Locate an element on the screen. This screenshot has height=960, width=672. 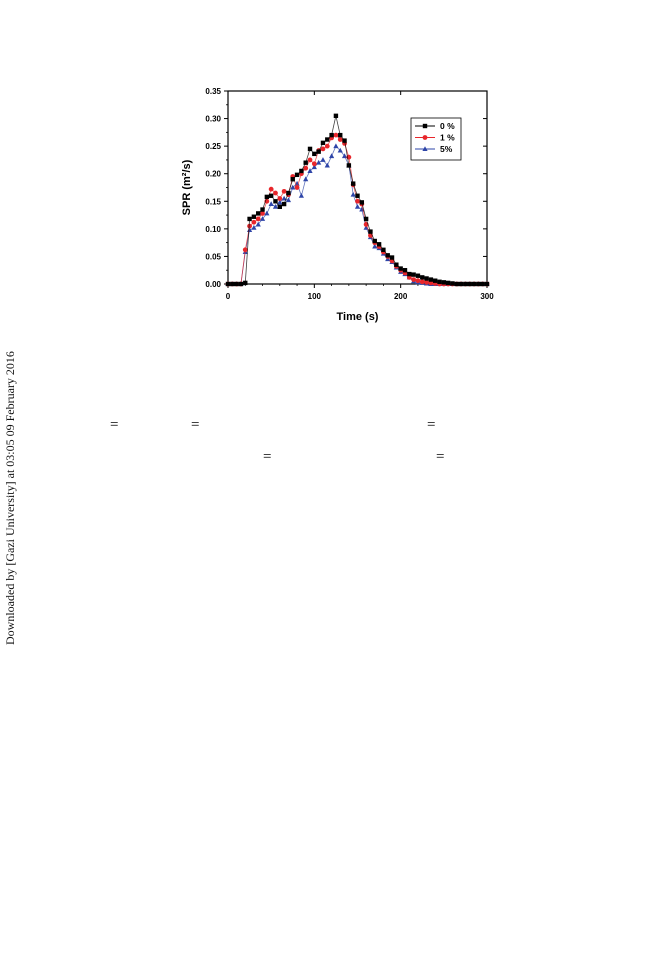
legend-label-5pct: 5% is located at coordinates (446, 149).